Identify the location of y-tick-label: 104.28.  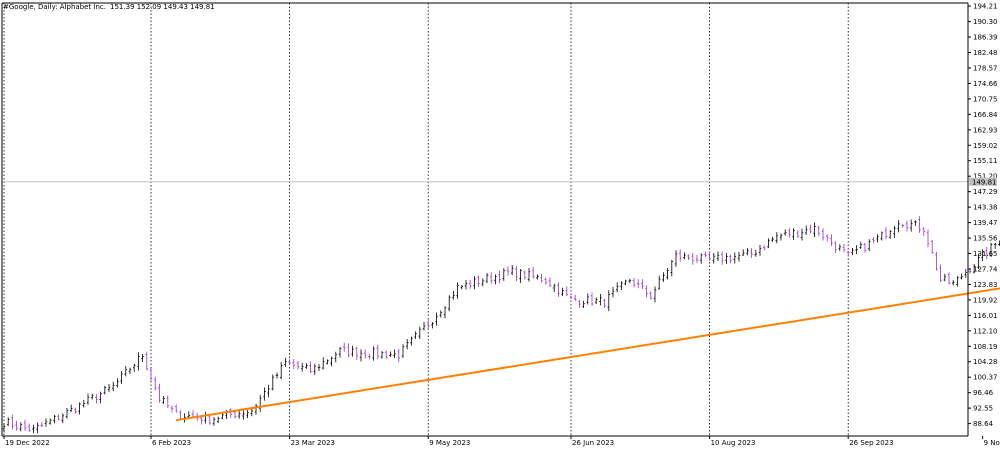
(985, 362).